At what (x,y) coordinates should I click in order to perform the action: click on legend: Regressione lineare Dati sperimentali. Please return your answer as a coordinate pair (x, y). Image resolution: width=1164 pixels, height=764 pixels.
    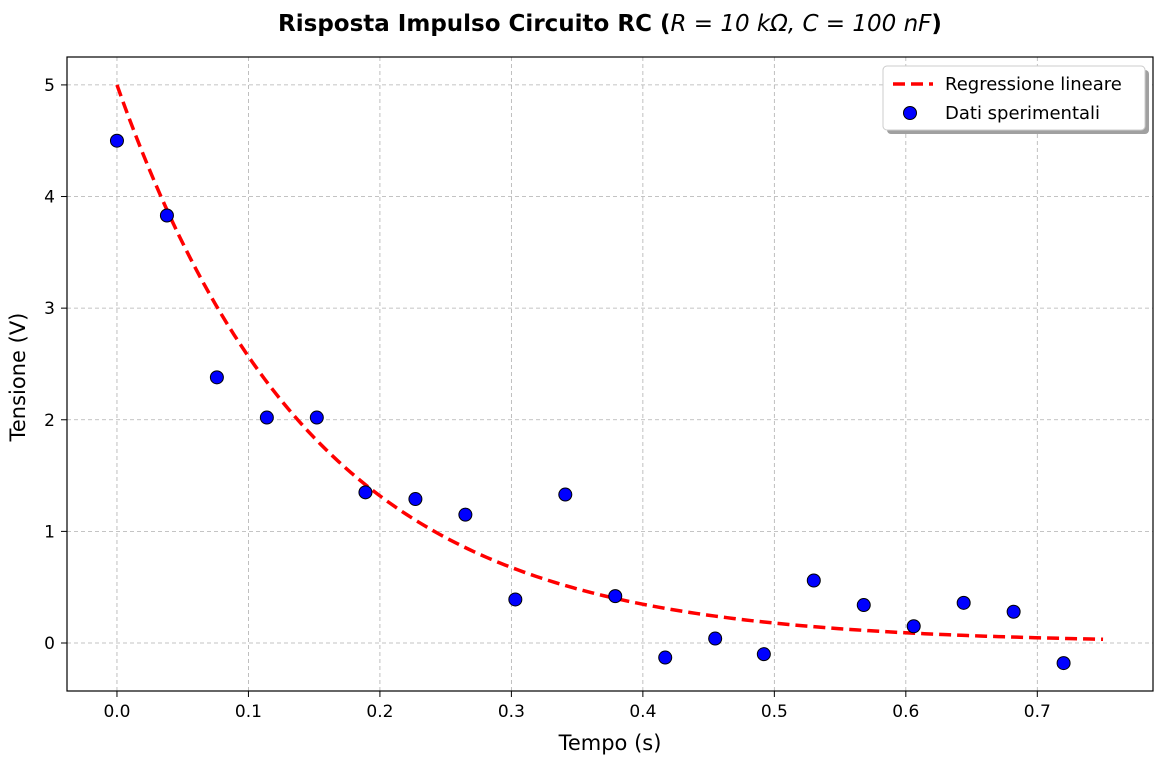
    Looking at the image, I should click on (1015, 99).